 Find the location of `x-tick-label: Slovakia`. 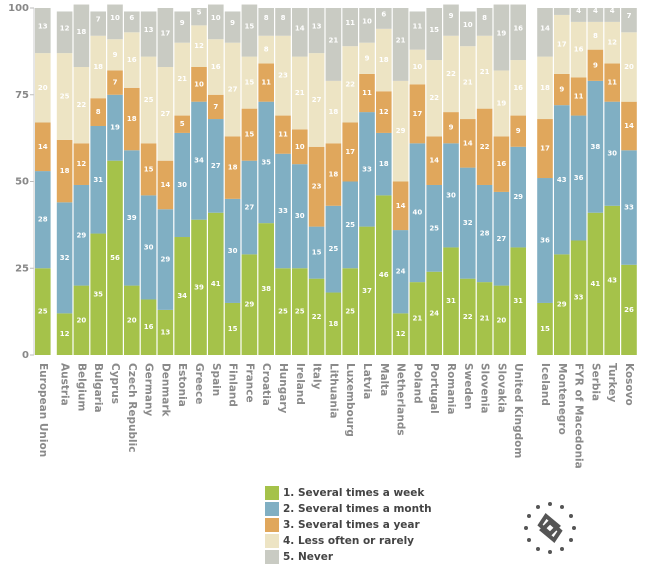

x-tick-label: Slovakia is located at coordinates (501, 388).